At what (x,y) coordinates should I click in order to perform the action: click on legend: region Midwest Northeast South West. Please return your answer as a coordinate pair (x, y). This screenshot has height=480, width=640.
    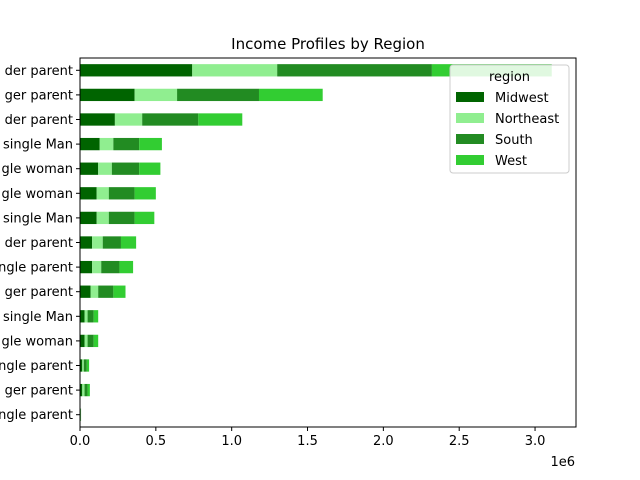
    Looking at the image, I should click on (509, 119).